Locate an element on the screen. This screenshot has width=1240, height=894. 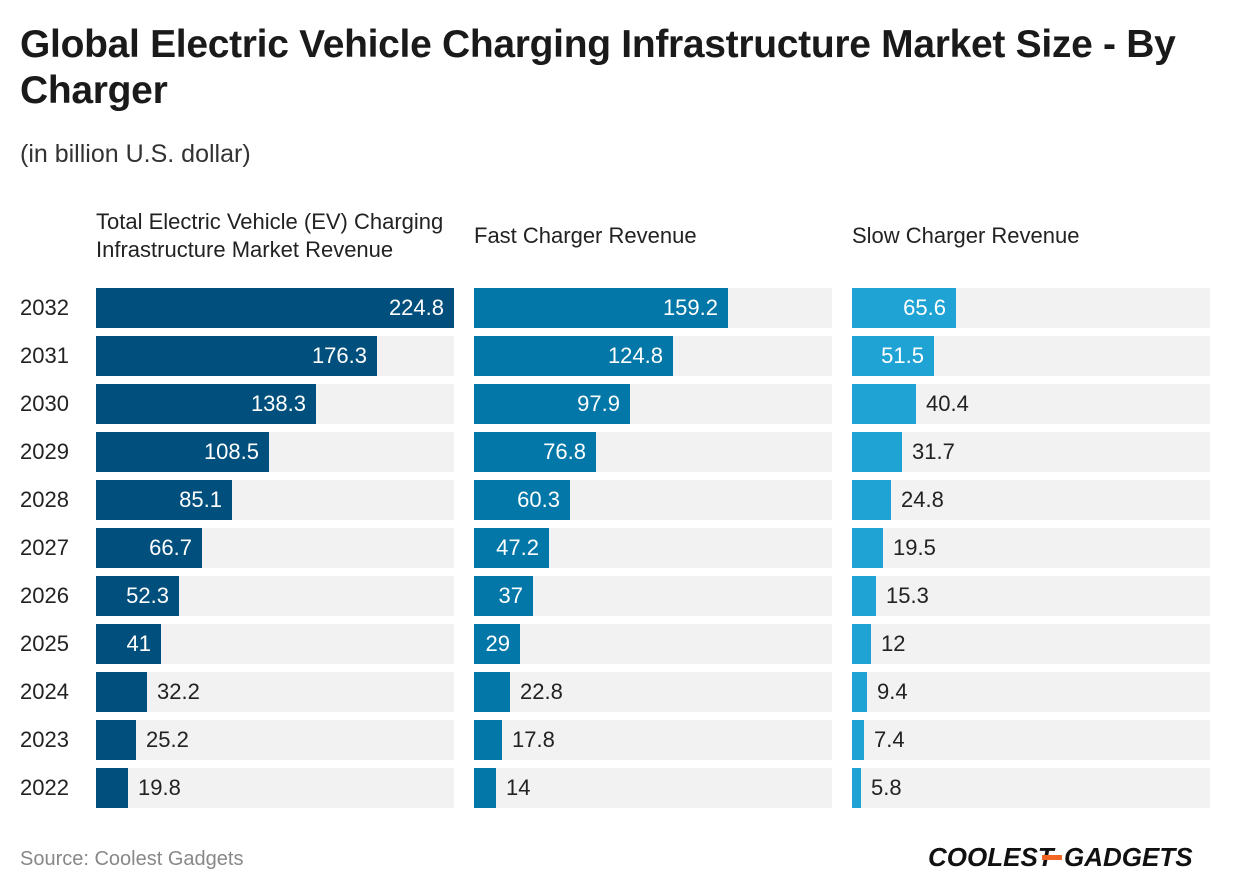
bar-track: 7.4 is located at coordinates (1031, 740).